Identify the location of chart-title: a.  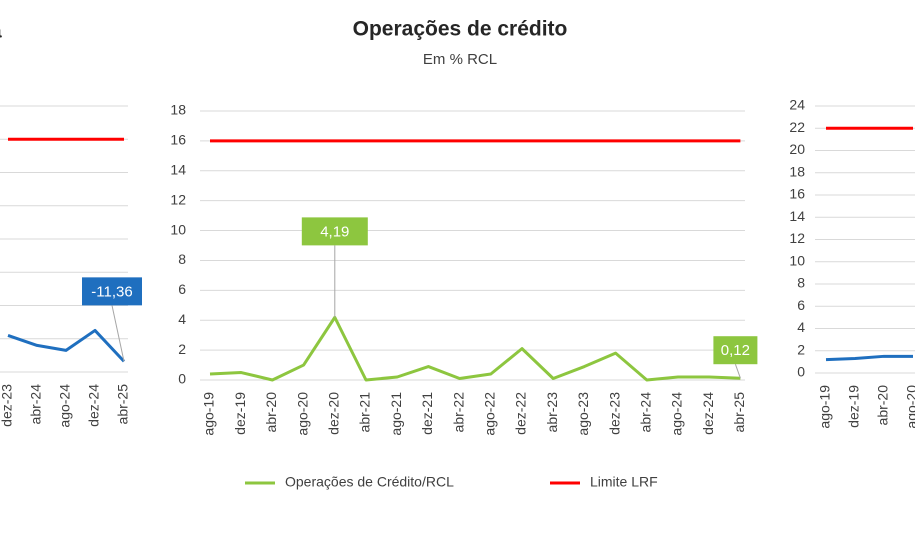
(1, 31).